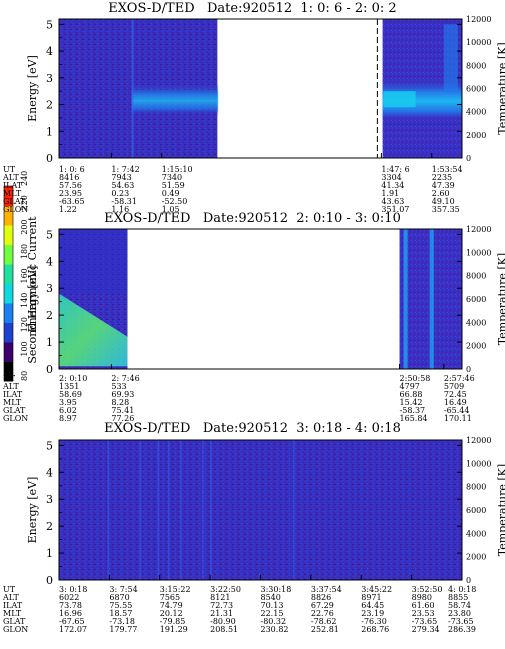 The image size is (505, 649). I want to click on table-cell: 286.39, so click(462, 629).